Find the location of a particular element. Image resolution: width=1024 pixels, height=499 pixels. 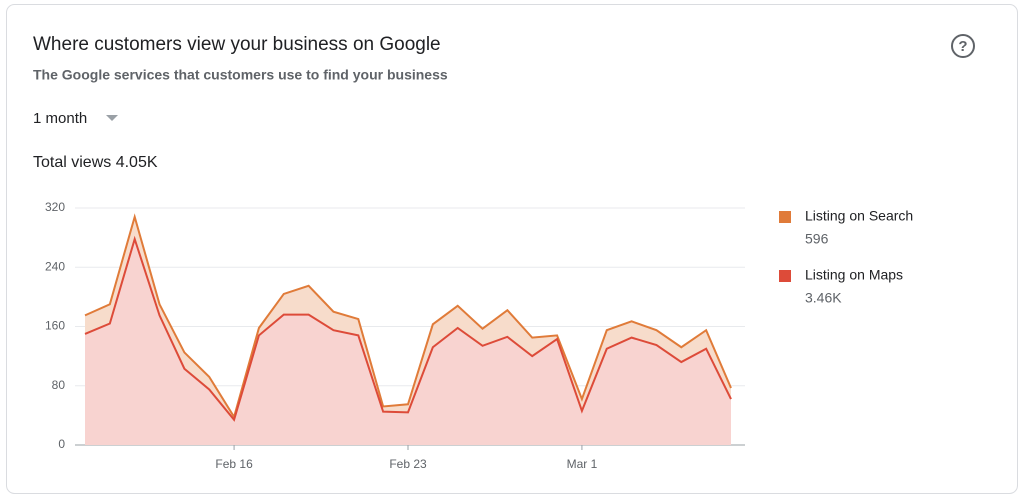

help-icon: ? is located at coordinates (963, 46).